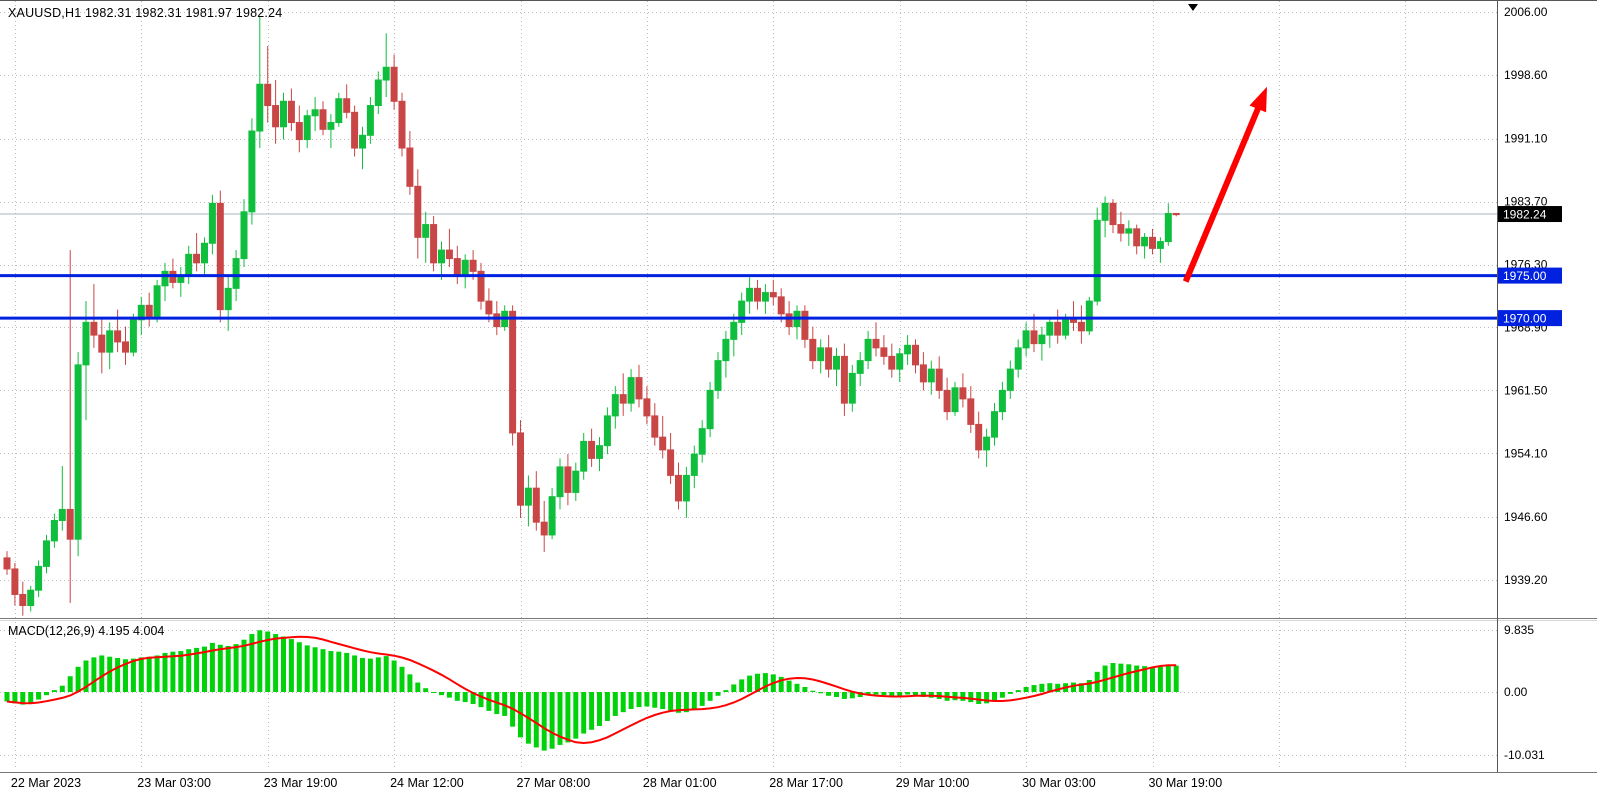 The height and width of the screenshot is (811, 1597). I want to click on time-axis-label: 28 Mar 01:00, so click(680, 783).